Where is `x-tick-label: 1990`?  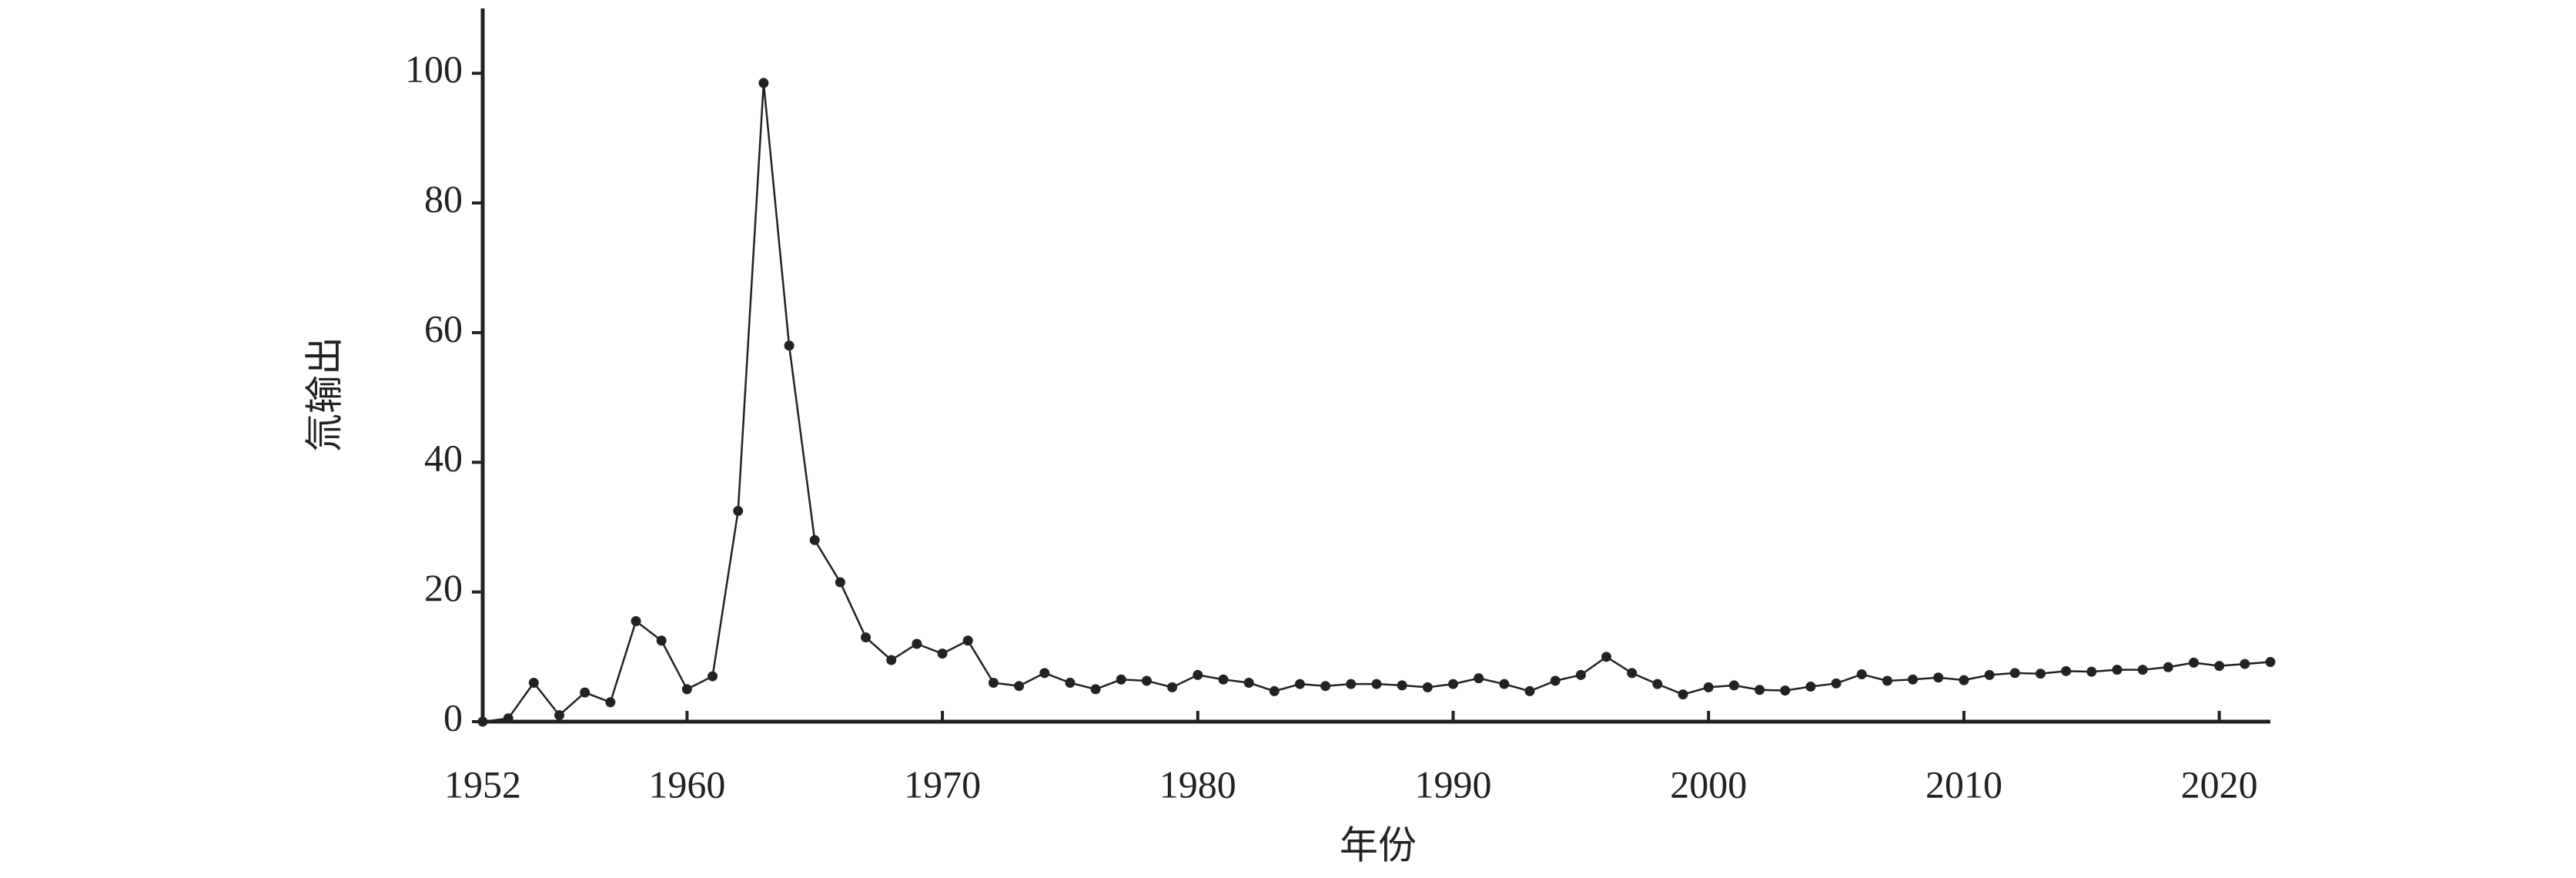
x-tick-label: 1990 is located at coordinates (1453, 784).